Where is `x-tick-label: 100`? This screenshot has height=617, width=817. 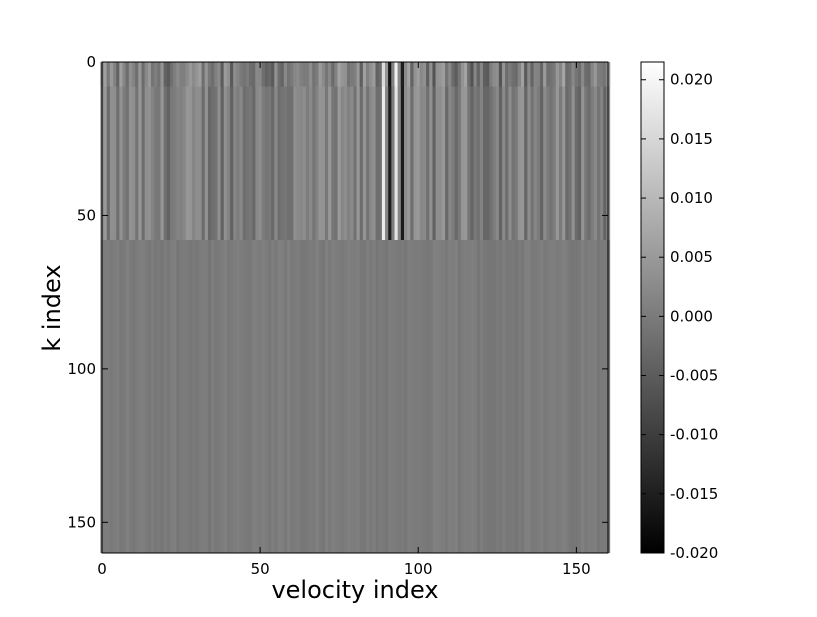 x-tick-label: 100 is located at coordinates (418, 569).